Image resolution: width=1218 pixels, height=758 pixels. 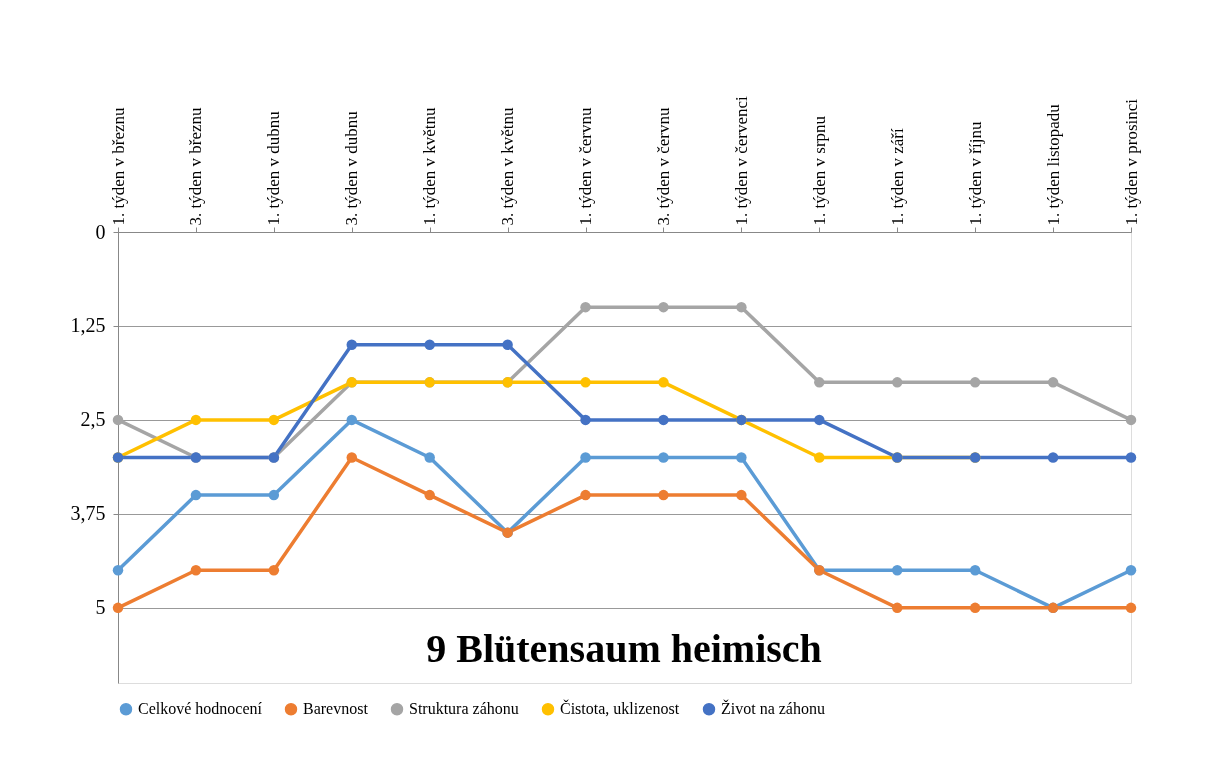 I want to click on legend-label: Struktura záhonu, so click(x=464, y=709).